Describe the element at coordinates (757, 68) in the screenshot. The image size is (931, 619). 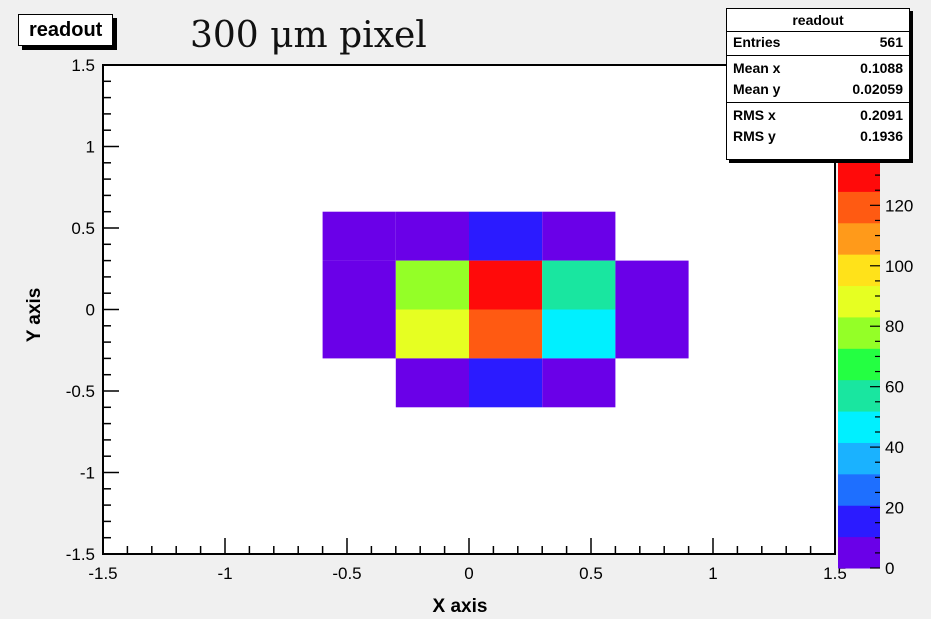
I see `stats-label: Mean x` at that location.